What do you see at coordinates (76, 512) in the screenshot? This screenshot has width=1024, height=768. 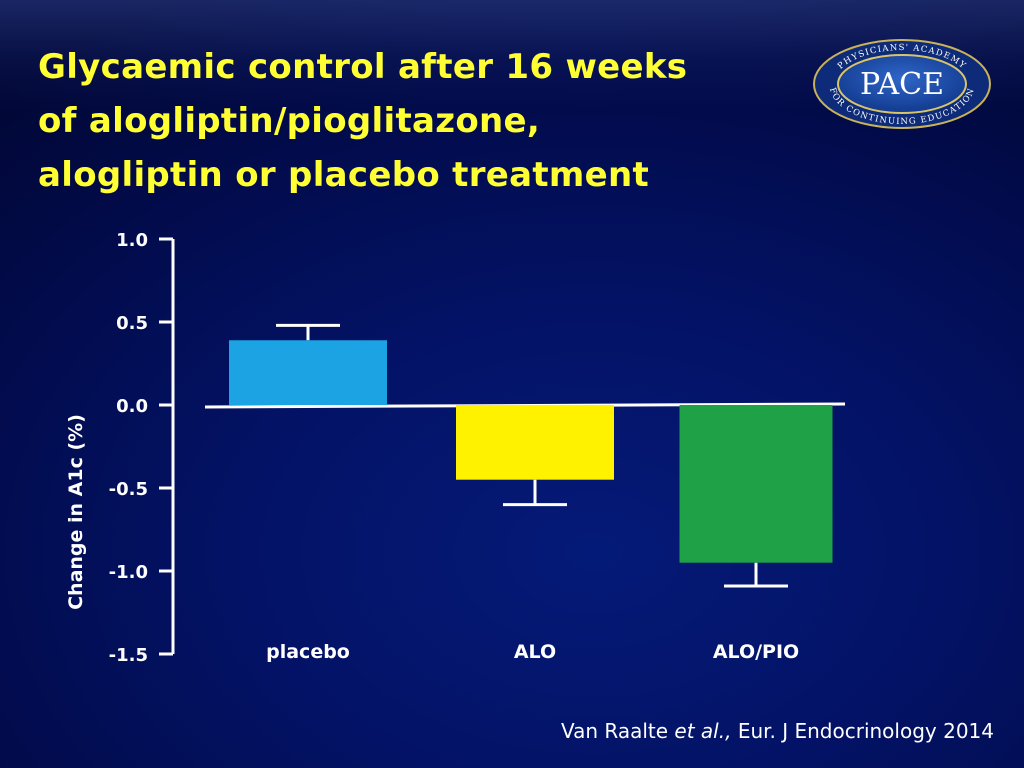 I see `y-axis-title: Change in A1c (%)` at bounding box center [76, 512].